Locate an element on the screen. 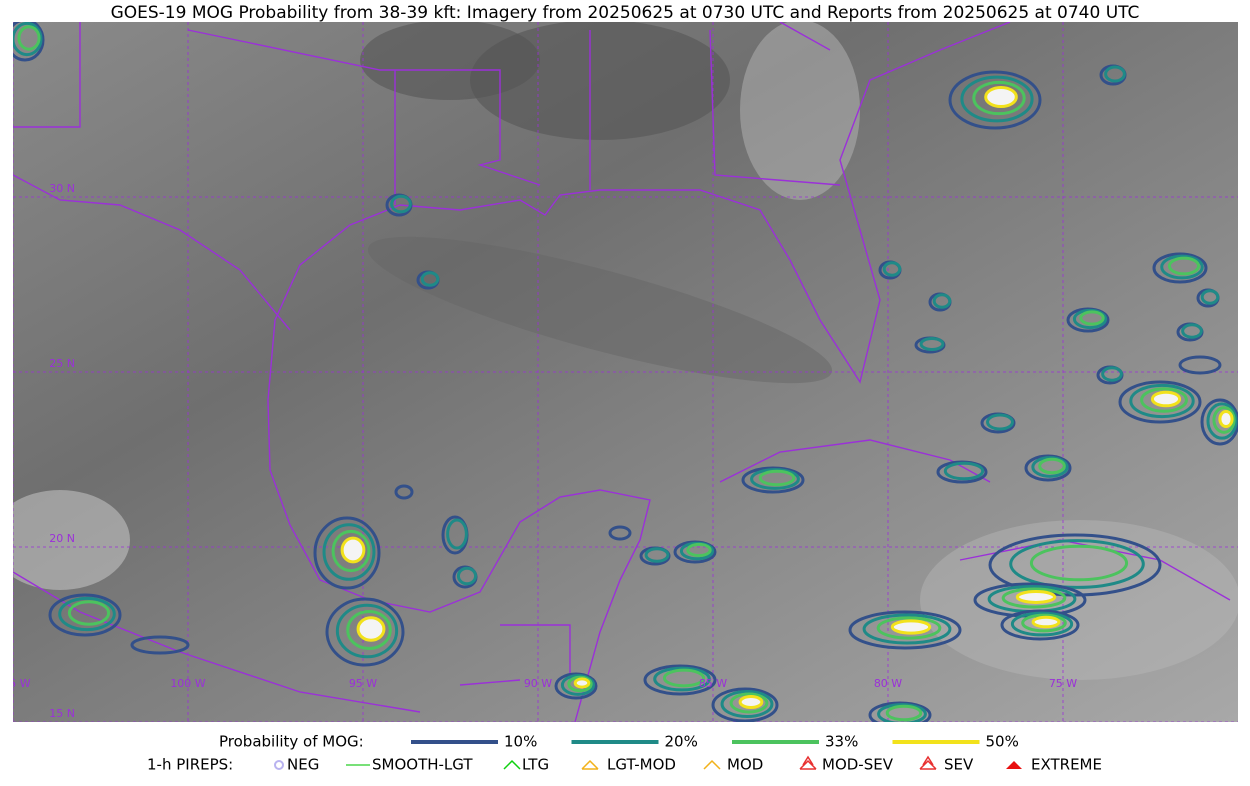 The width and height of the screenshot is (1250, 786). lon-label: 75 W is located at coordinates (1063, 683).